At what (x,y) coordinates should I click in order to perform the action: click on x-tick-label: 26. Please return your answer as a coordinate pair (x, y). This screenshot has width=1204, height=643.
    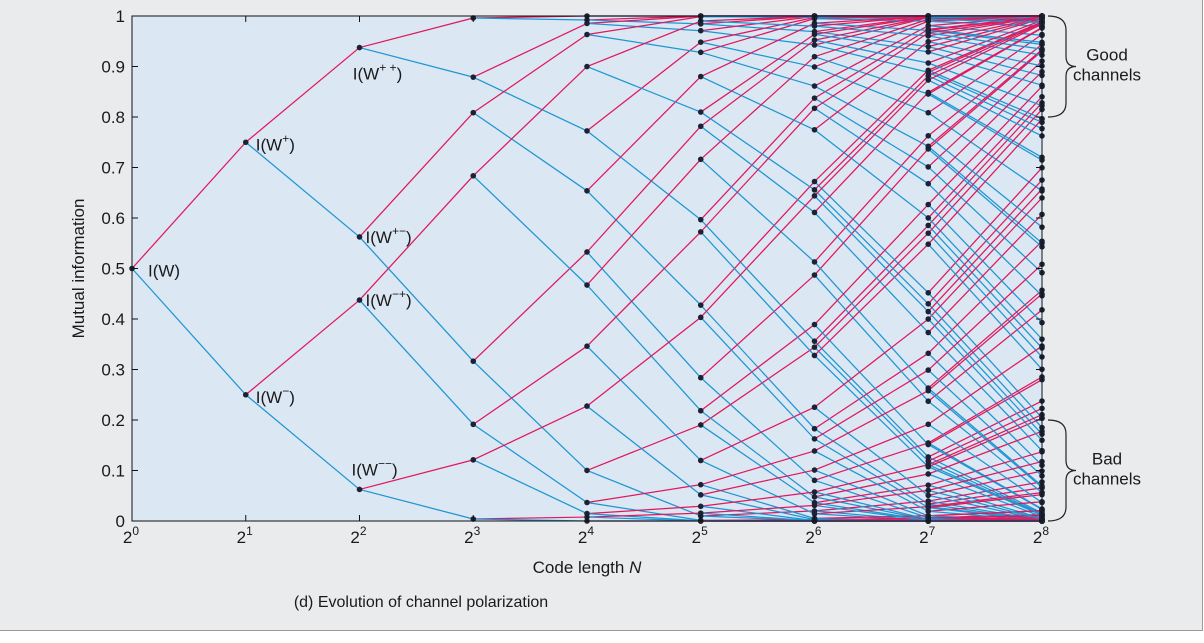
    Looking at the image, I should click on (813, 535).